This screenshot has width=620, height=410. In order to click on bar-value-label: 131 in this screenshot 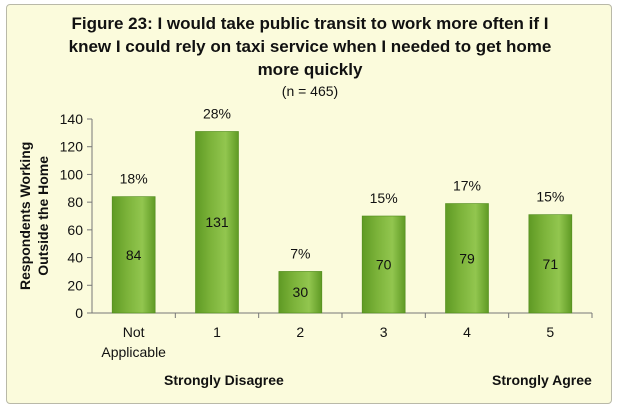, I will do `click(217, 222)`.